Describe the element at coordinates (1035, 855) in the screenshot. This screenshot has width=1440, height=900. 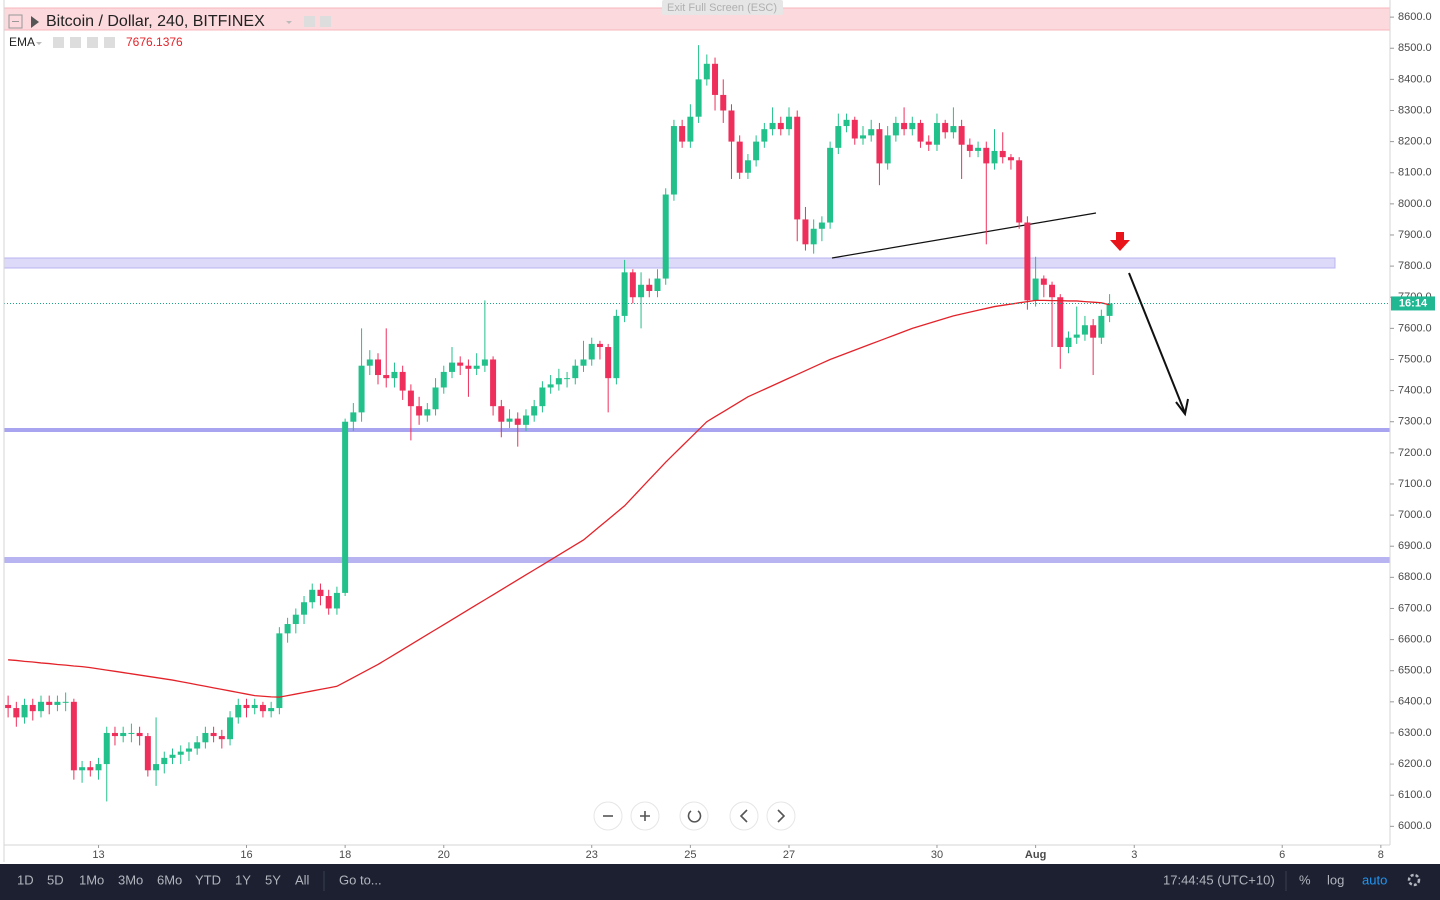
I see `x-tick-label: Aug` at that location.